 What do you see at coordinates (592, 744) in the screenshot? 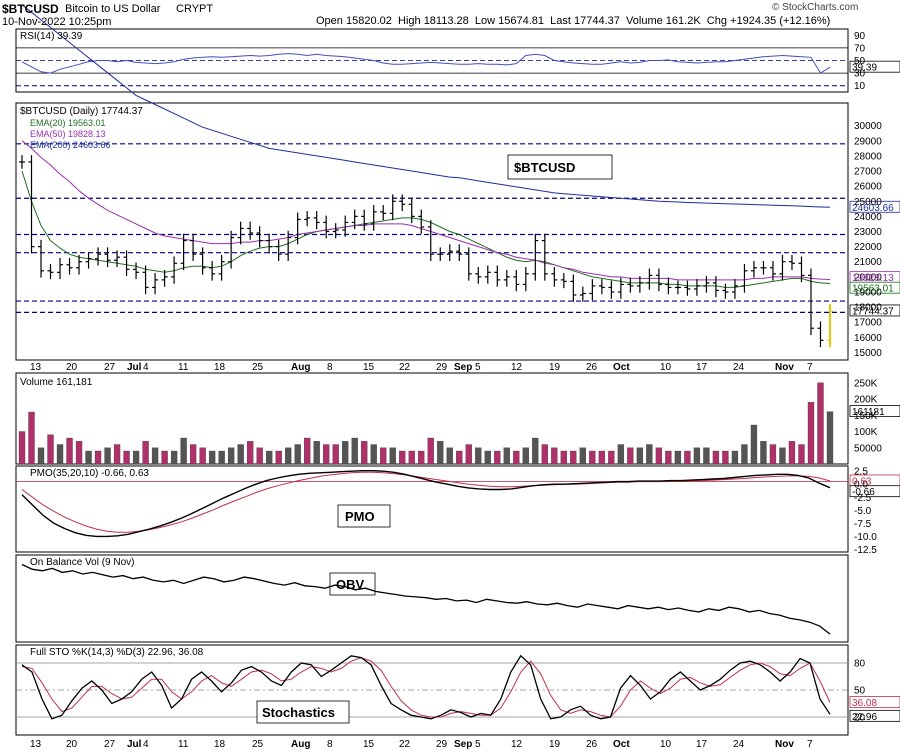
I see `x-tick-bottom: 26` at bounding box center [592, 744].